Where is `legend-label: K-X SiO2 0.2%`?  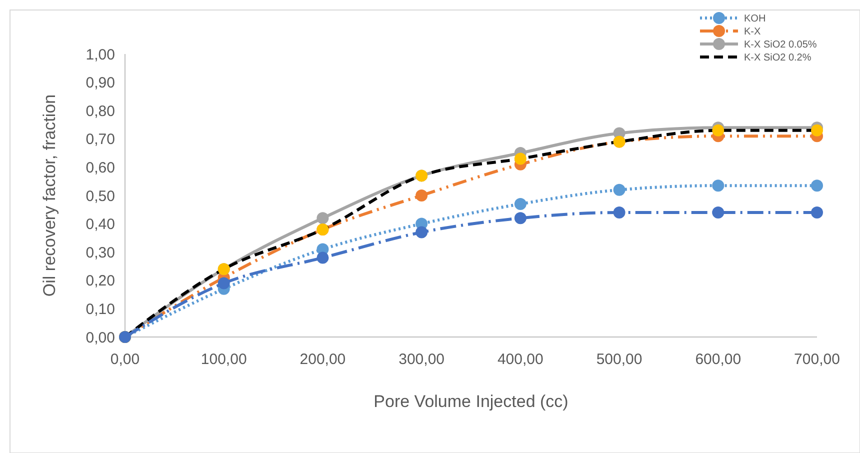 legend-label: K-X SiO2 0.2% is located at coordinates (778, 58).